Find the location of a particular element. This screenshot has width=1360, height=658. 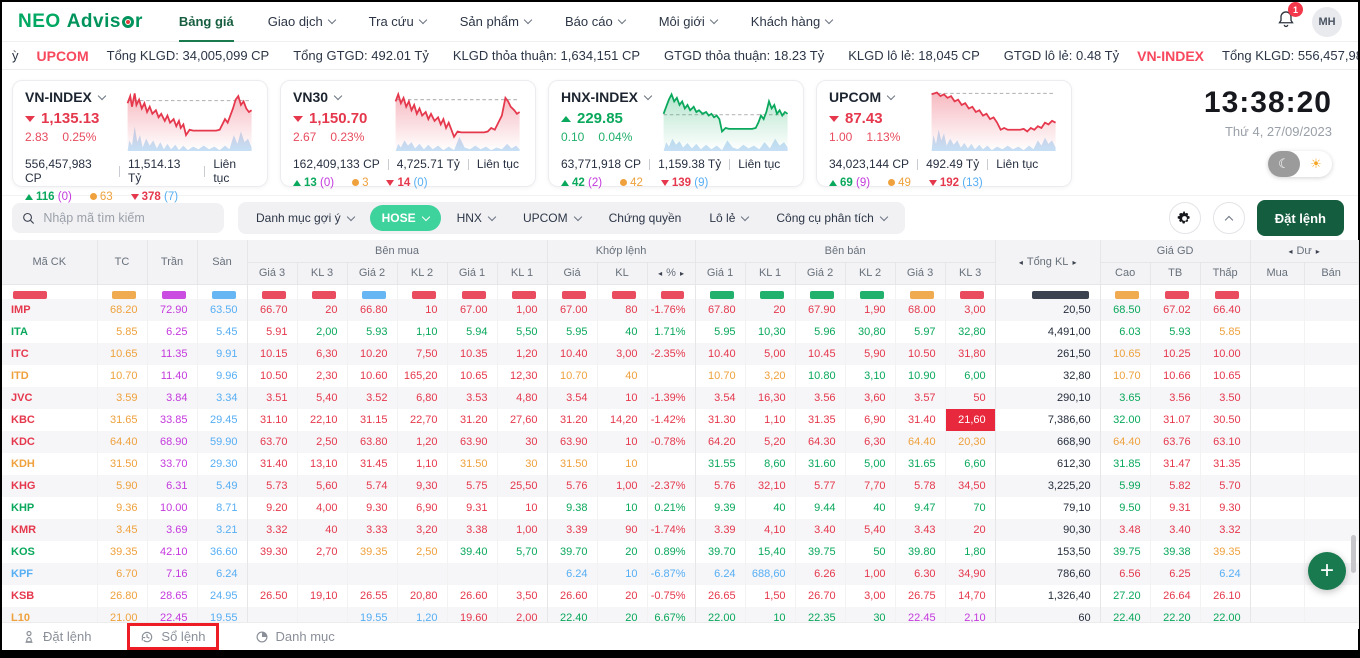

col-header-avg: TB is located at coordinates (1175, 273).